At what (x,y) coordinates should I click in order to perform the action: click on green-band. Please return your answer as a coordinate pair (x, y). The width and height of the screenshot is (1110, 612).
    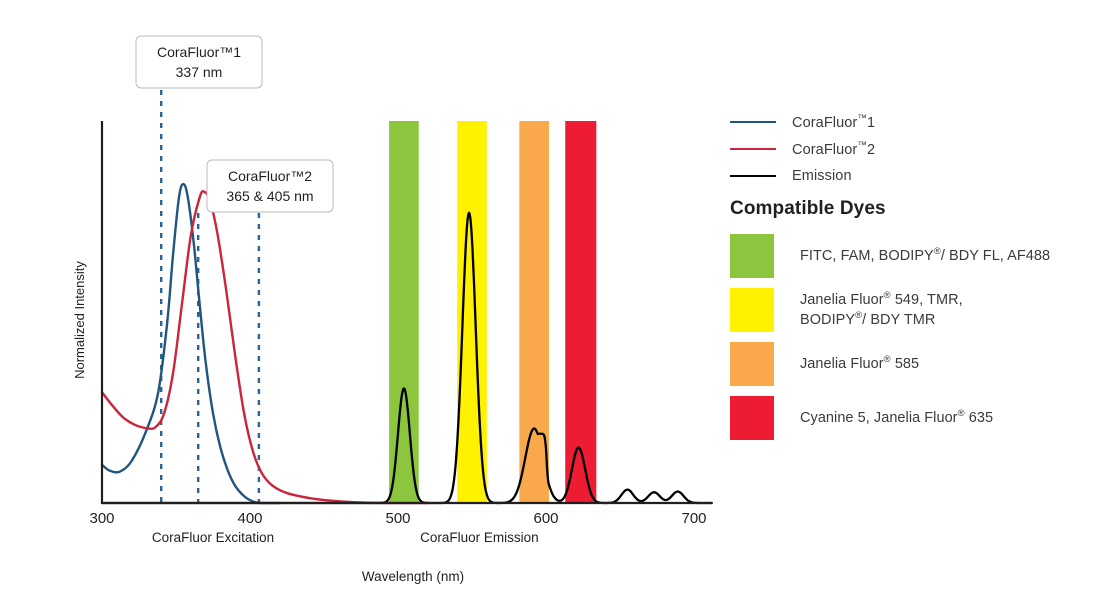
    Looking at the image, I should click on (404, 312).